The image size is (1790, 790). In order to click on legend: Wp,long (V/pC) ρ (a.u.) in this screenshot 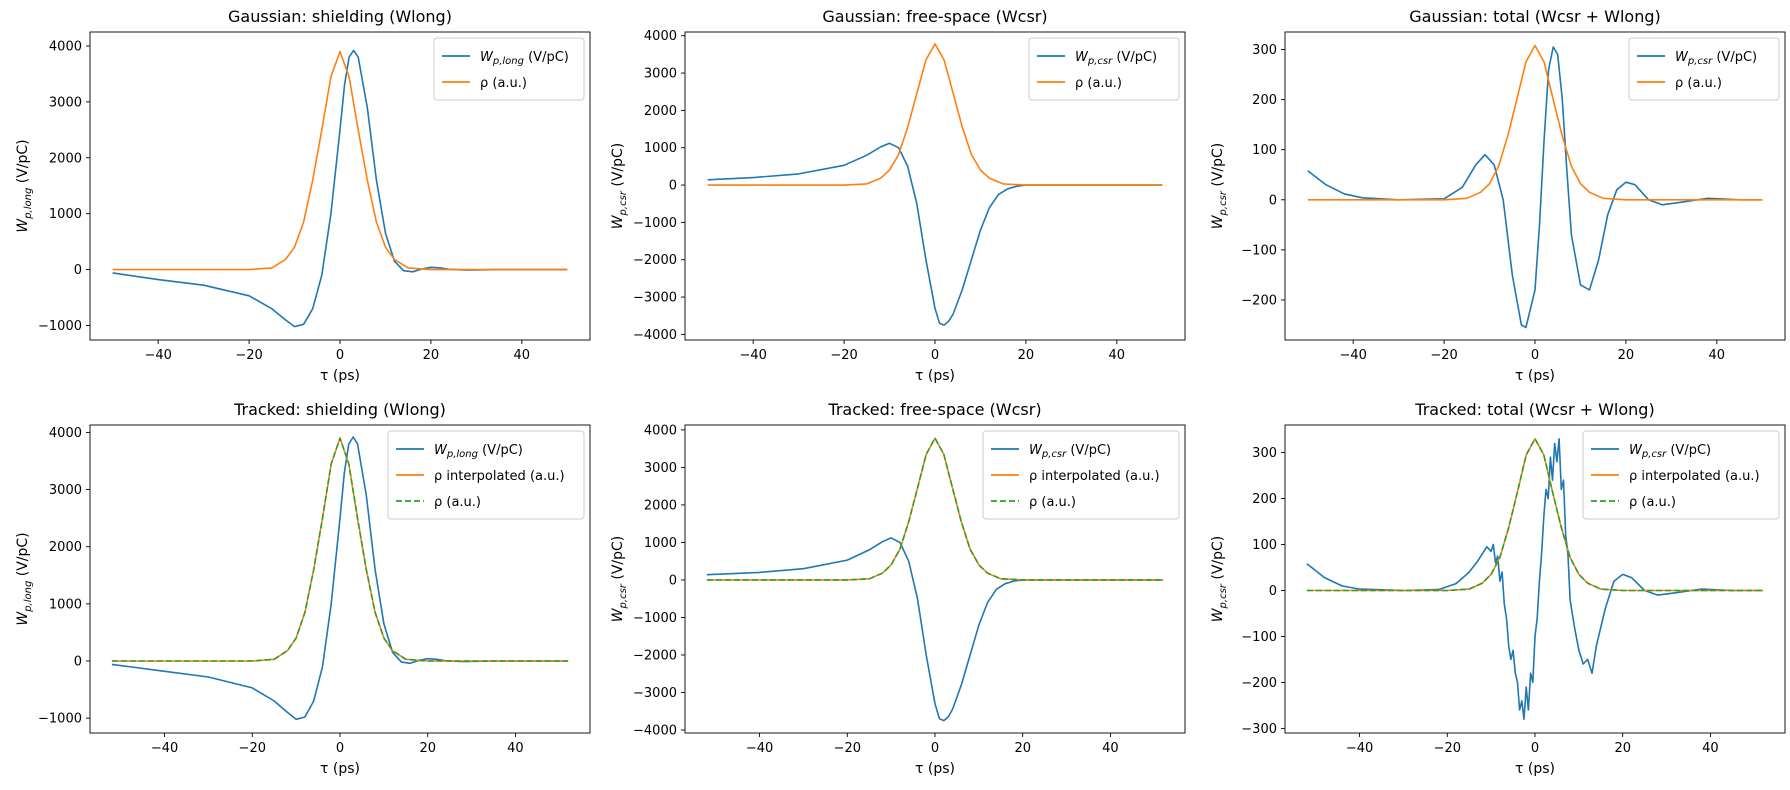, I will do `click(509, 69)`.